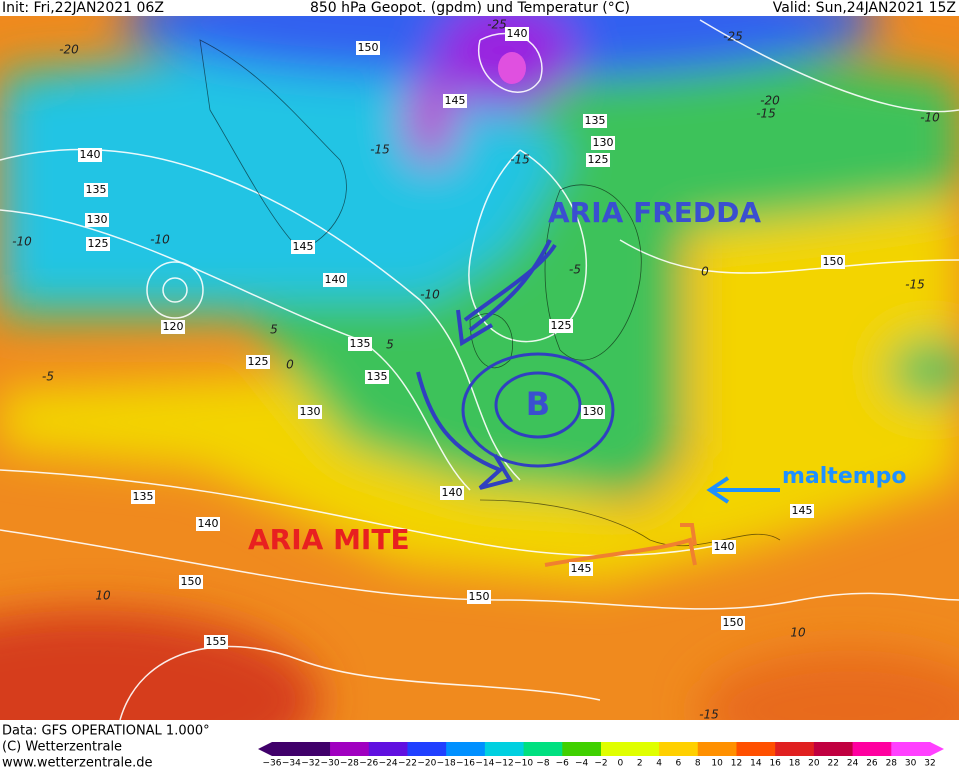  I want to click on colorbar-label: −16, so click(465, 764).